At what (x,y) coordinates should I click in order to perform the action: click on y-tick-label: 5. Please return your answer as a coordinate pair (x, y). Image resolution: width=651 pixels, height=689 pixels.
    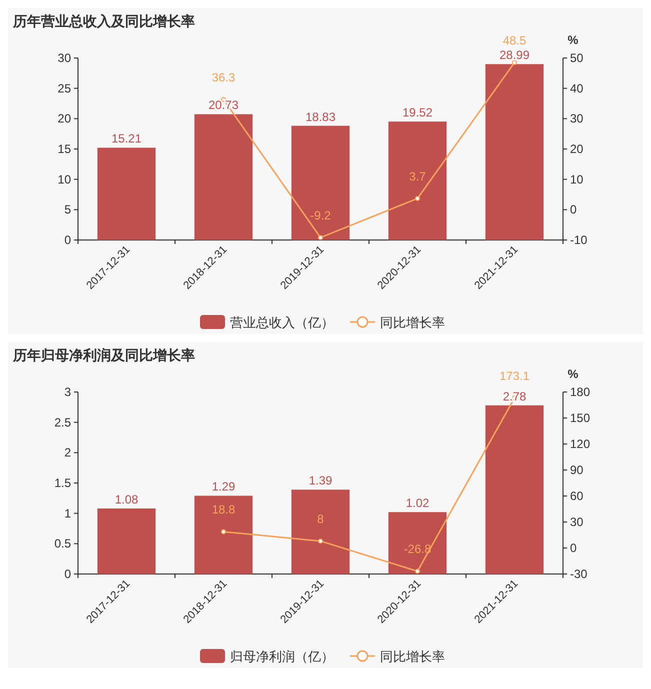
    Looking at the image, I should click on (68, 209).